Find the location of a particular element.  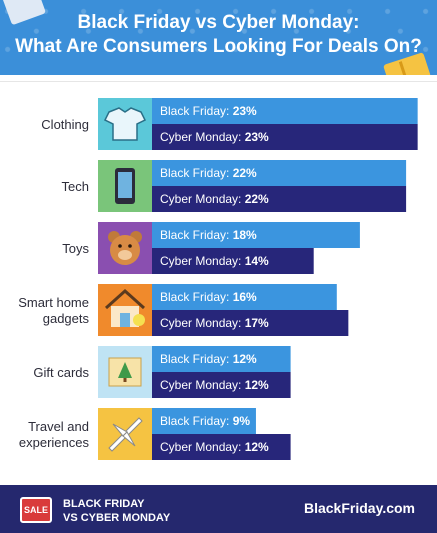

category-label-line: Tech is located at coordinates (75, 186).